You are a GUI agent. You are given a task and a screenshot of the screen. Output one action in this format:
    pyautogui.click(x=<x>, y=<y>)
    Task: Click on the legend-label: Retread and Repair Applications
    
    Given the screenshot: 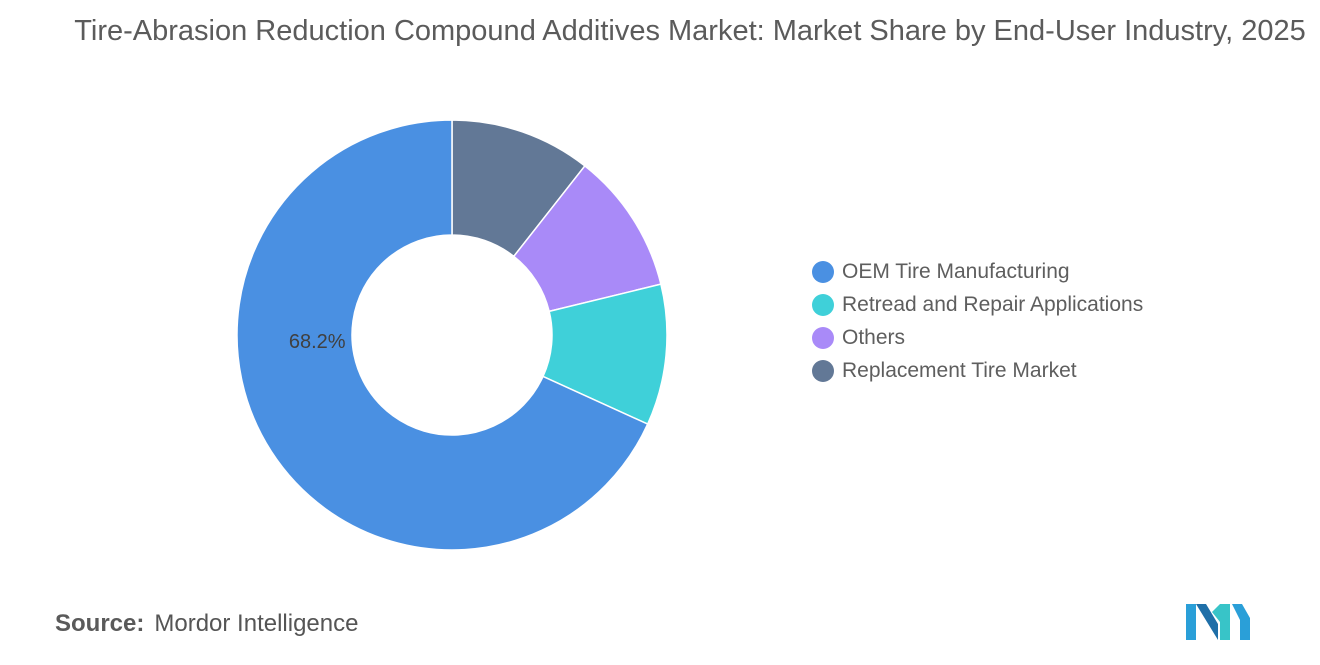 What is the action you would take?
    pyautogui.click(x=993, y=304)
    